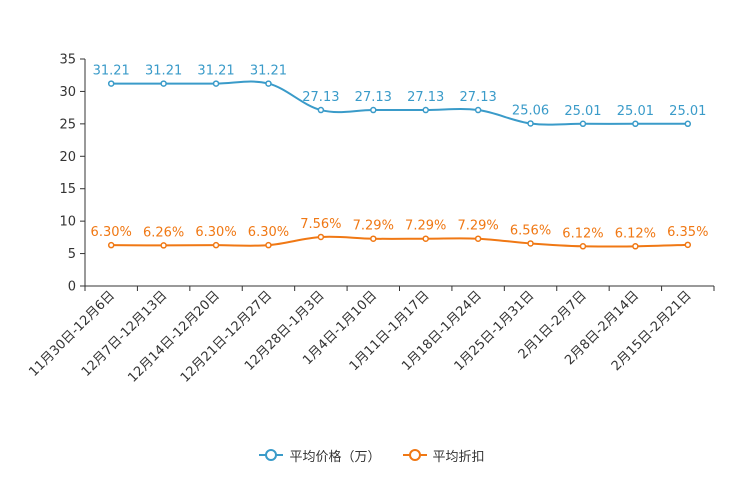 The width and height of the screenshot is (744, 496). Describe the element at coordinates (72, 334) in the screenshot. I see `x-tick-label: 11月30日-12月6日` at that location.